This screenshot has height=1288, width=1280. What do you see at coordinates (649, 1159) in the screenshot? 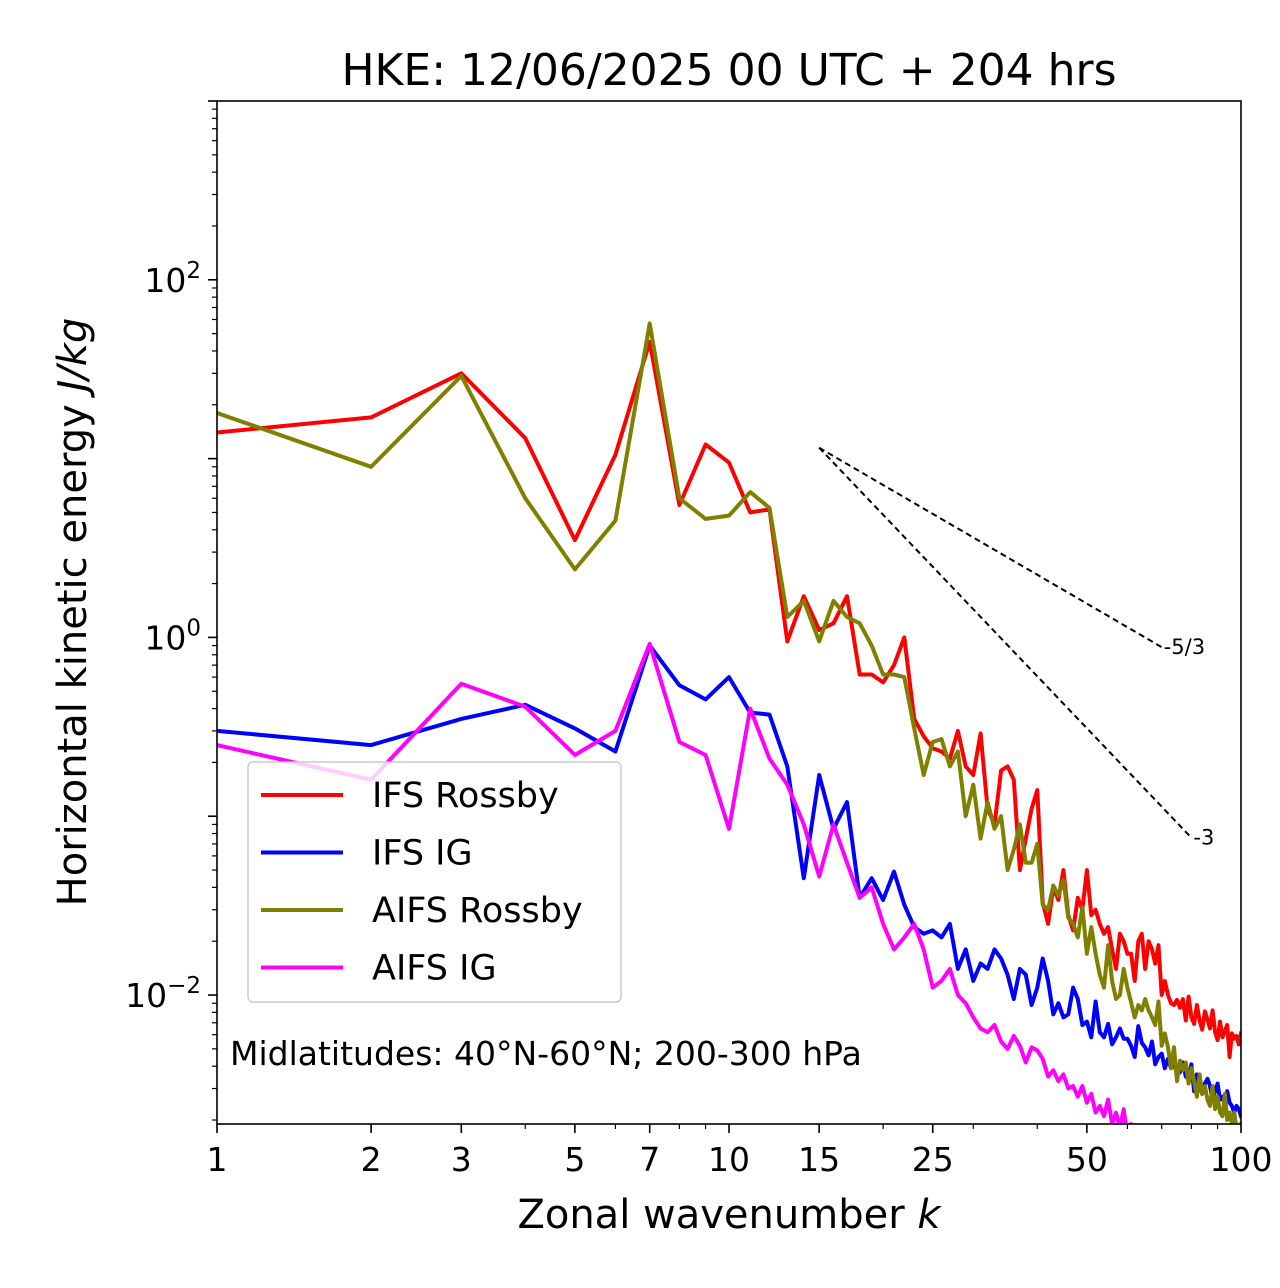
I see `x-tick-label: 7` at bounding box center [649, 1159].